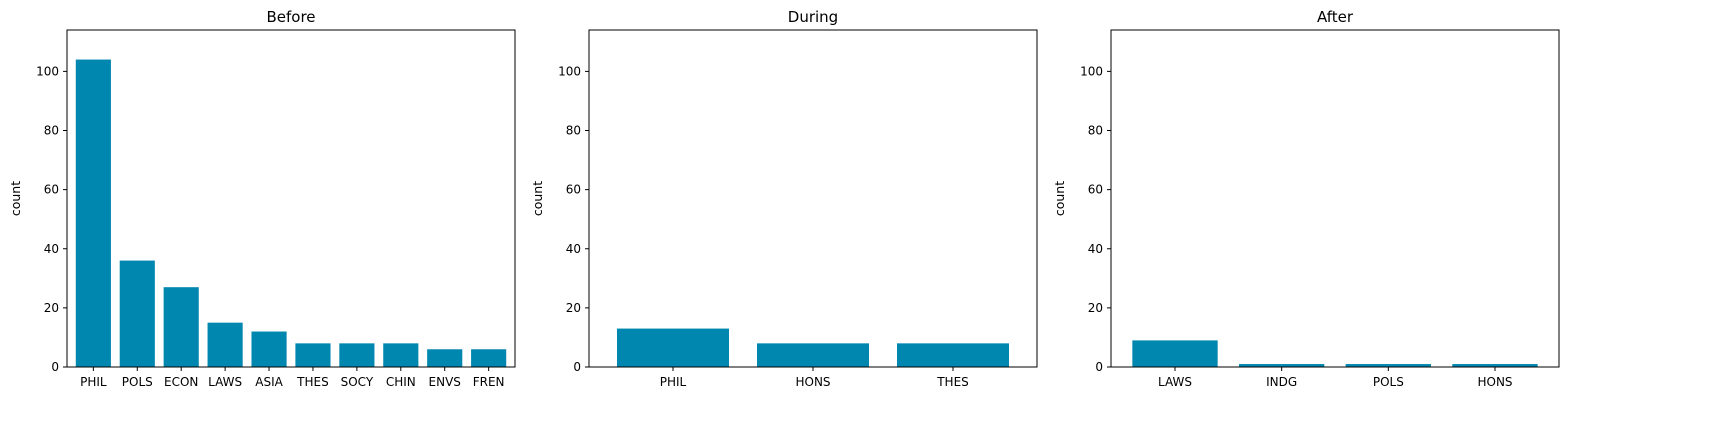 The image size is (1713, 435). Describe the element at coordinates (1335, 17) in the screenshot. I see `chart-title: After` at that location.